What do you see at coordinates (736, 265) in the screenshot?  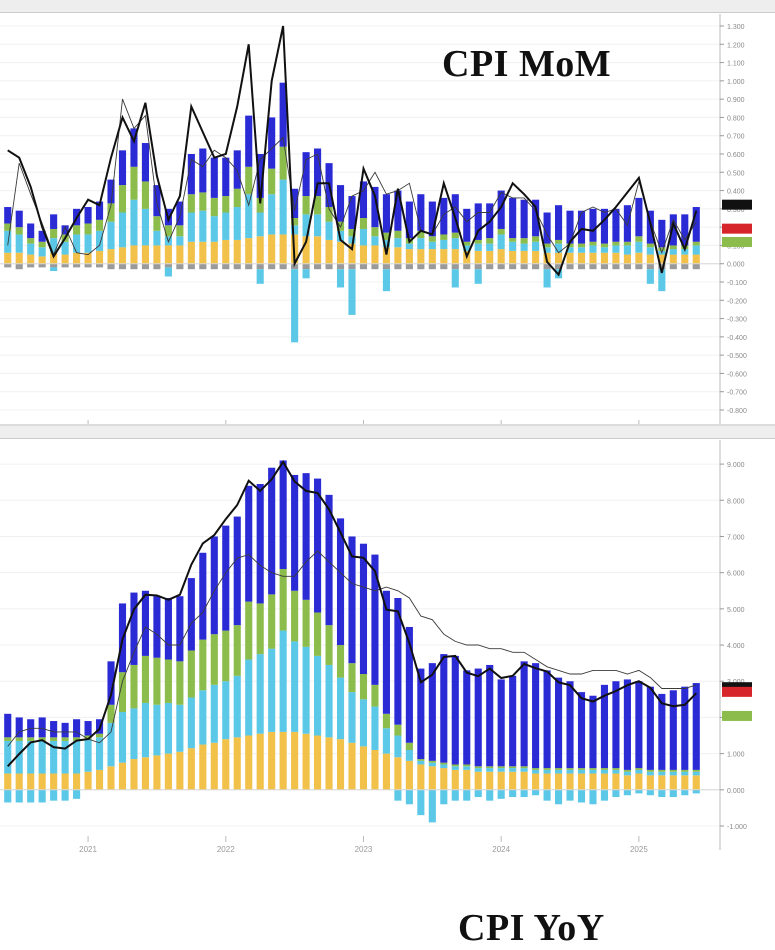 I see `mom-y-tick-label: 0.000` at bounding box center [736, 265].